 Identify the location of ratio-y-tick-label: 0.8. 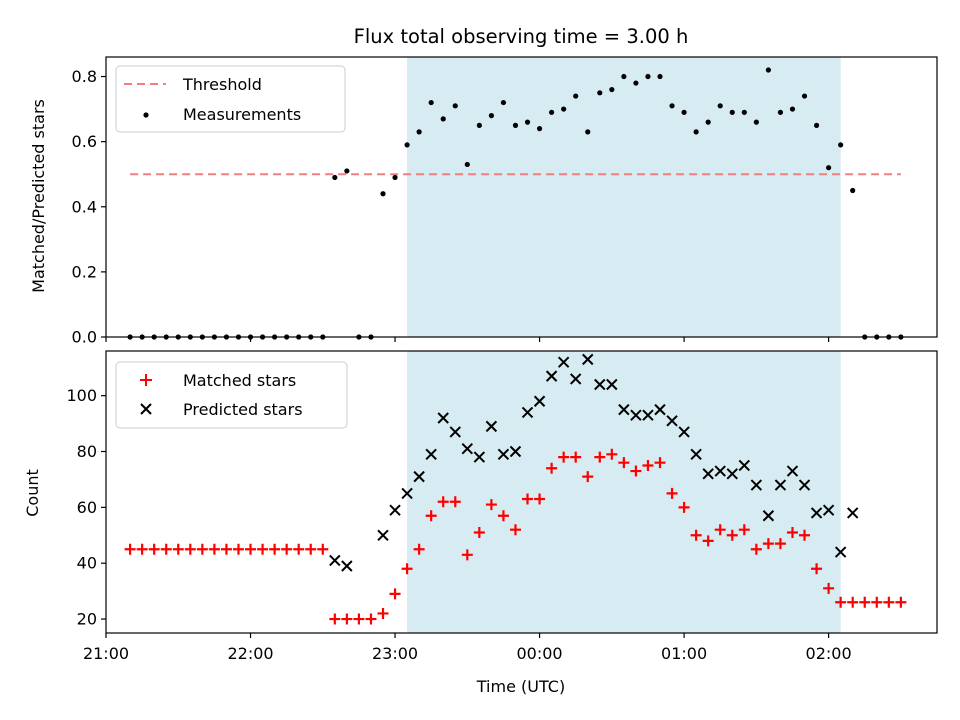
(84, 76).